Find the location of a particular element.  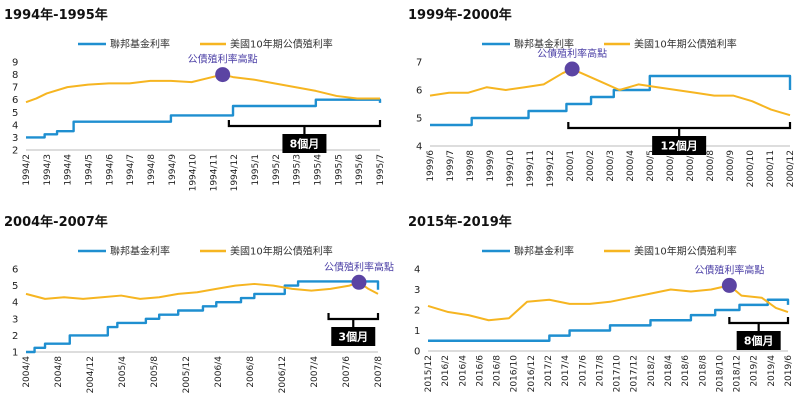

x-tick-label: 1994/10 is located at coordinates (194, 173).